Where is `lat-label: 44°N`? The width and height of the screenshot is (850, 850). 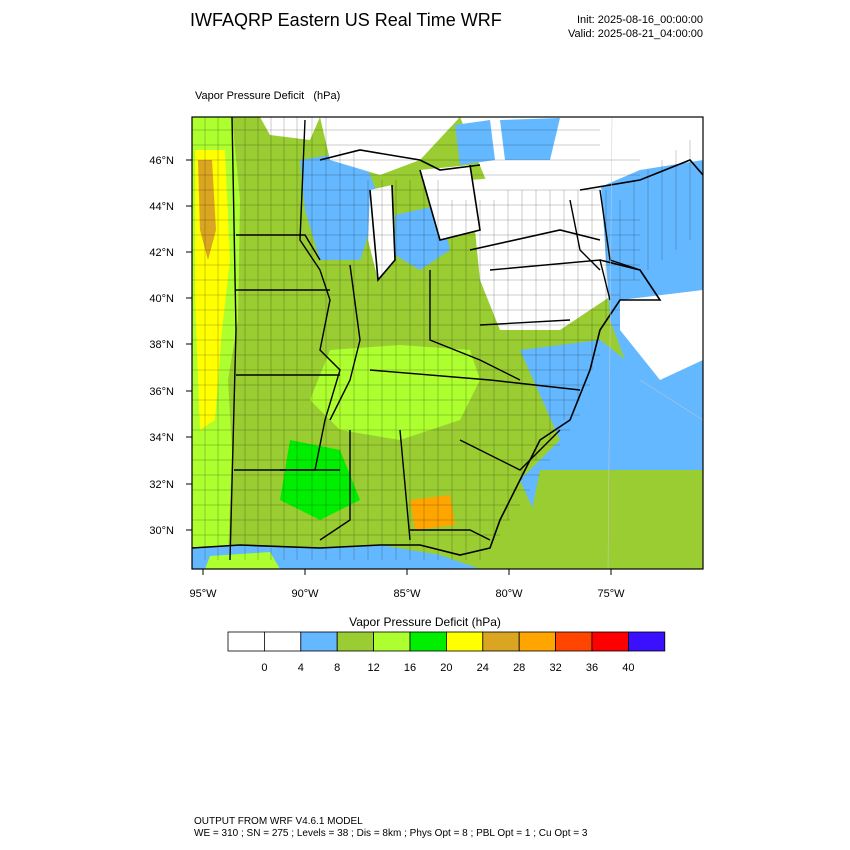 lat-label: 44°N is located at coordinates (161, 207).